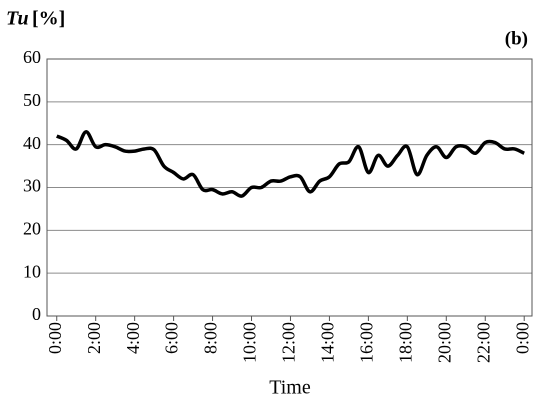 This screenshot has width=538, height=403. Describe the element at coordinates (36, 314) in the screenshot. I see `y-tick-label: 0` at that location.